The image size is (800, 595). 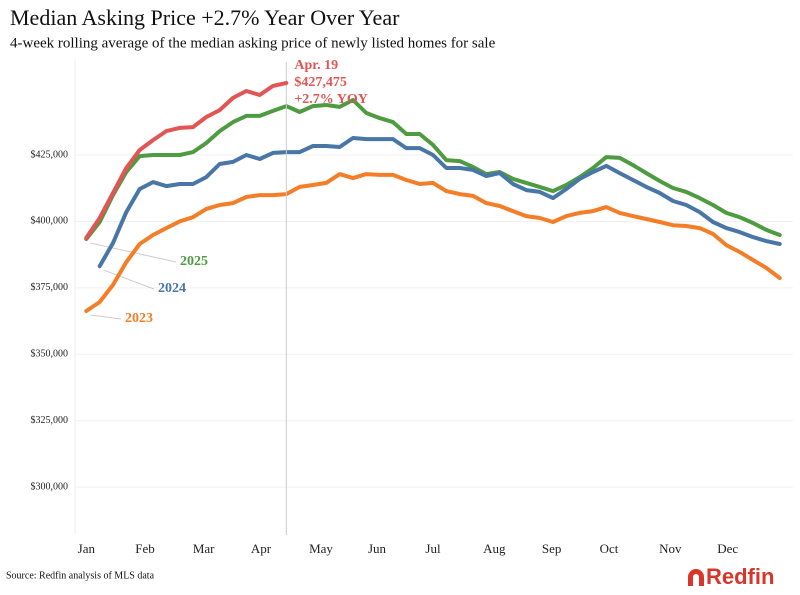 I want to click on logo-text: Redfin, so click(x=740, y=576).